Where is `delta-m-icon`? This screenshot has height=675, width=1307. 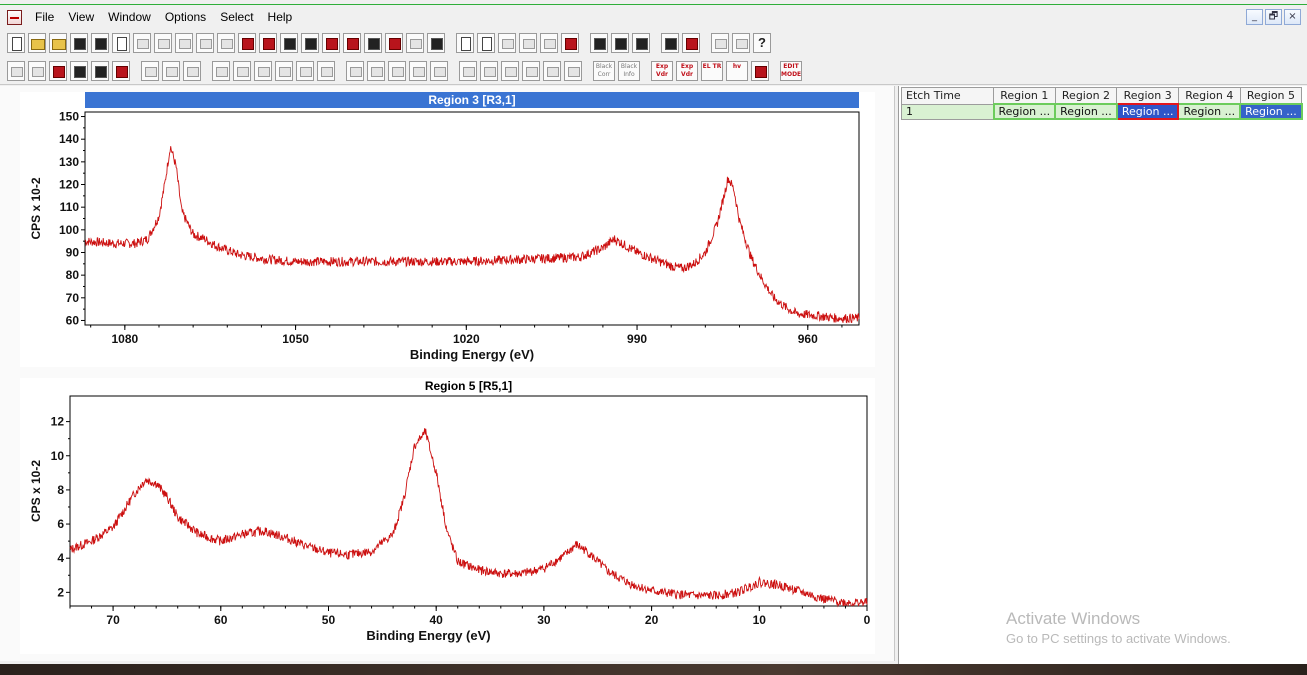
delta-m-icon is located at coordinates (573, 70).